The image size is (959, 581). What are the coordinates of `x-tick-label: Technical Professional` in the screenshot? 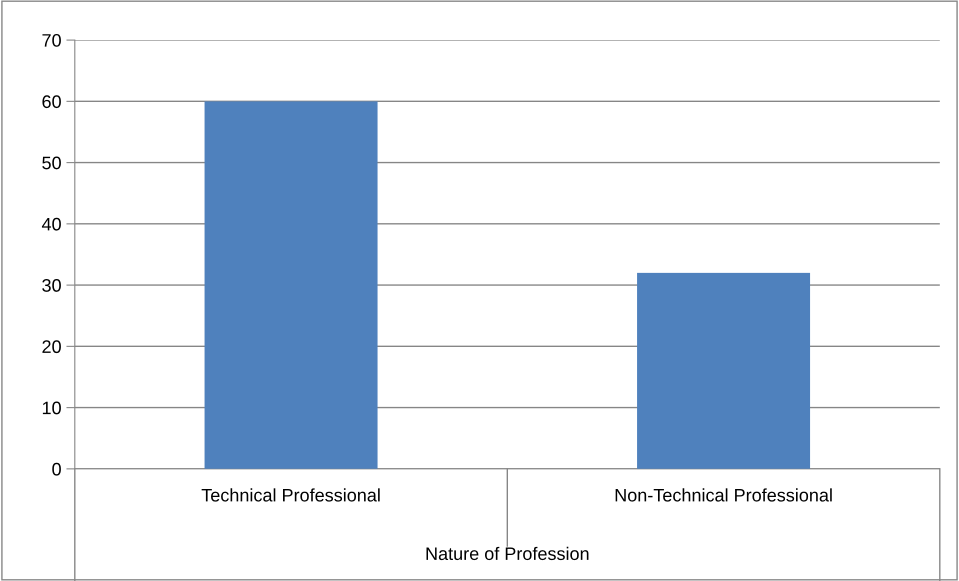 It's located at (291, 495).